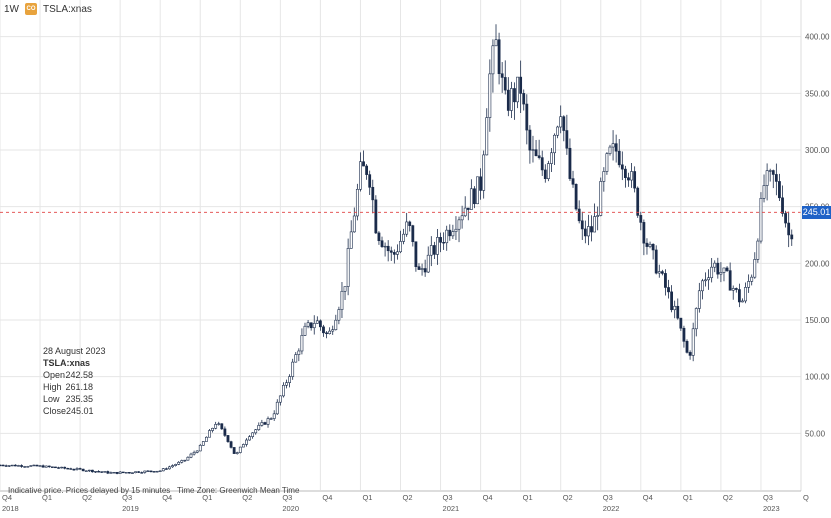 The image size is (831, 518). I want to click on x-year-label: 2018, so click(10, 508).